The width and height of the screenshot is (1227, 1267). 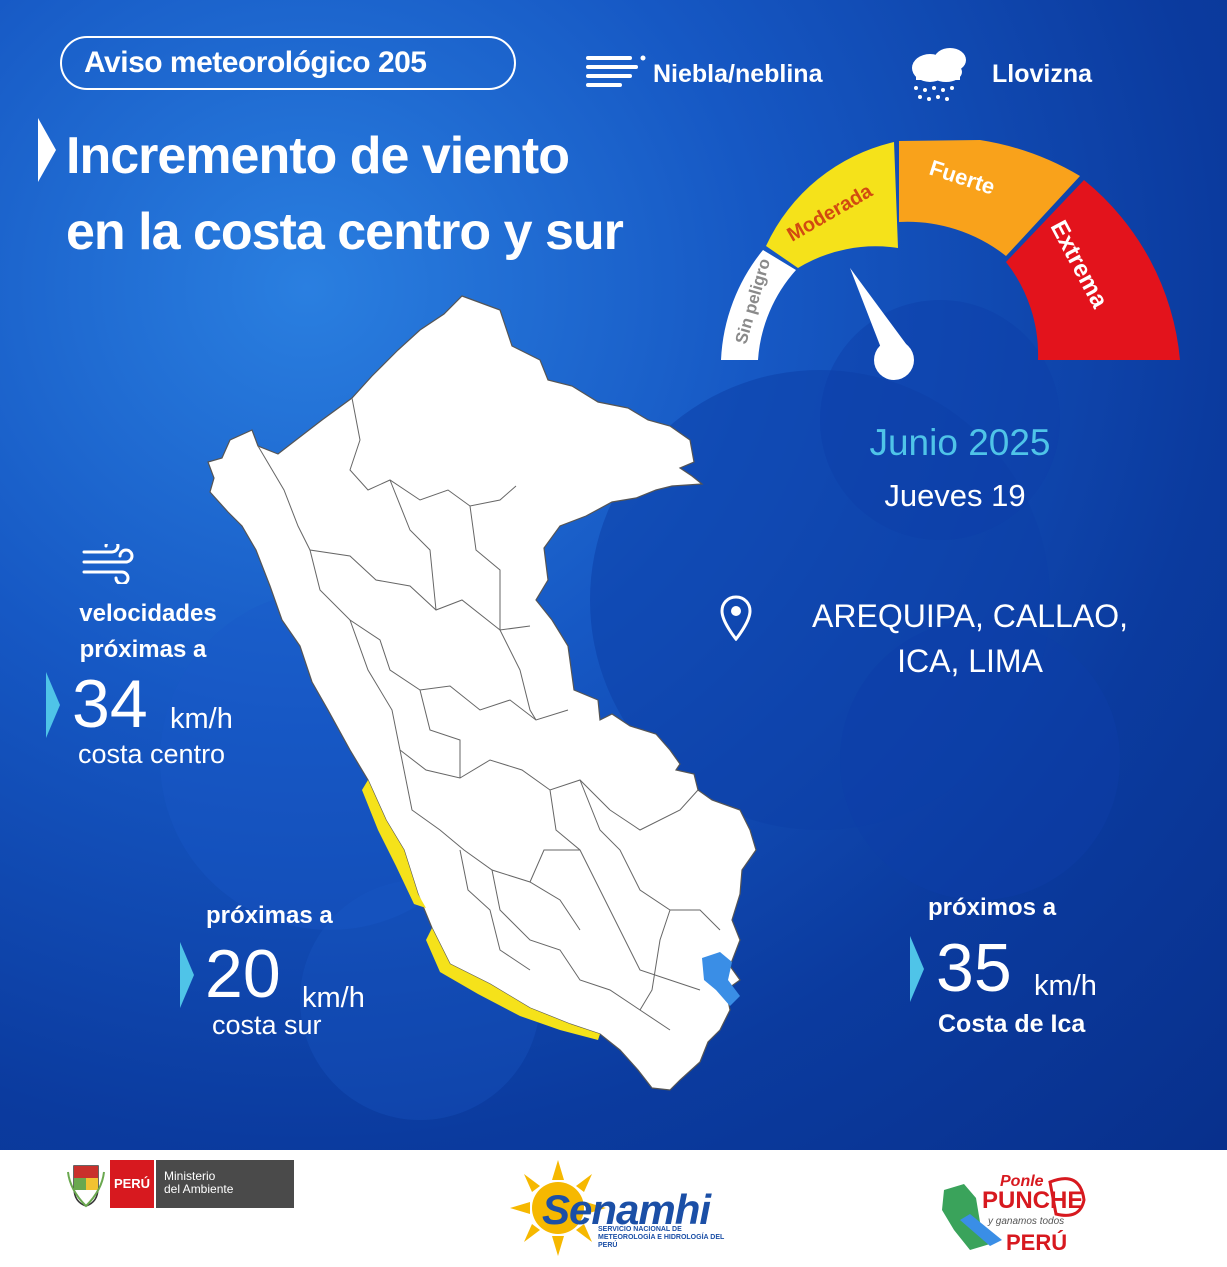 What do you see at coordinates (243, 974) in the screenshot?
I see `sur-speed-value: 20` at bounding box center [243, 974].